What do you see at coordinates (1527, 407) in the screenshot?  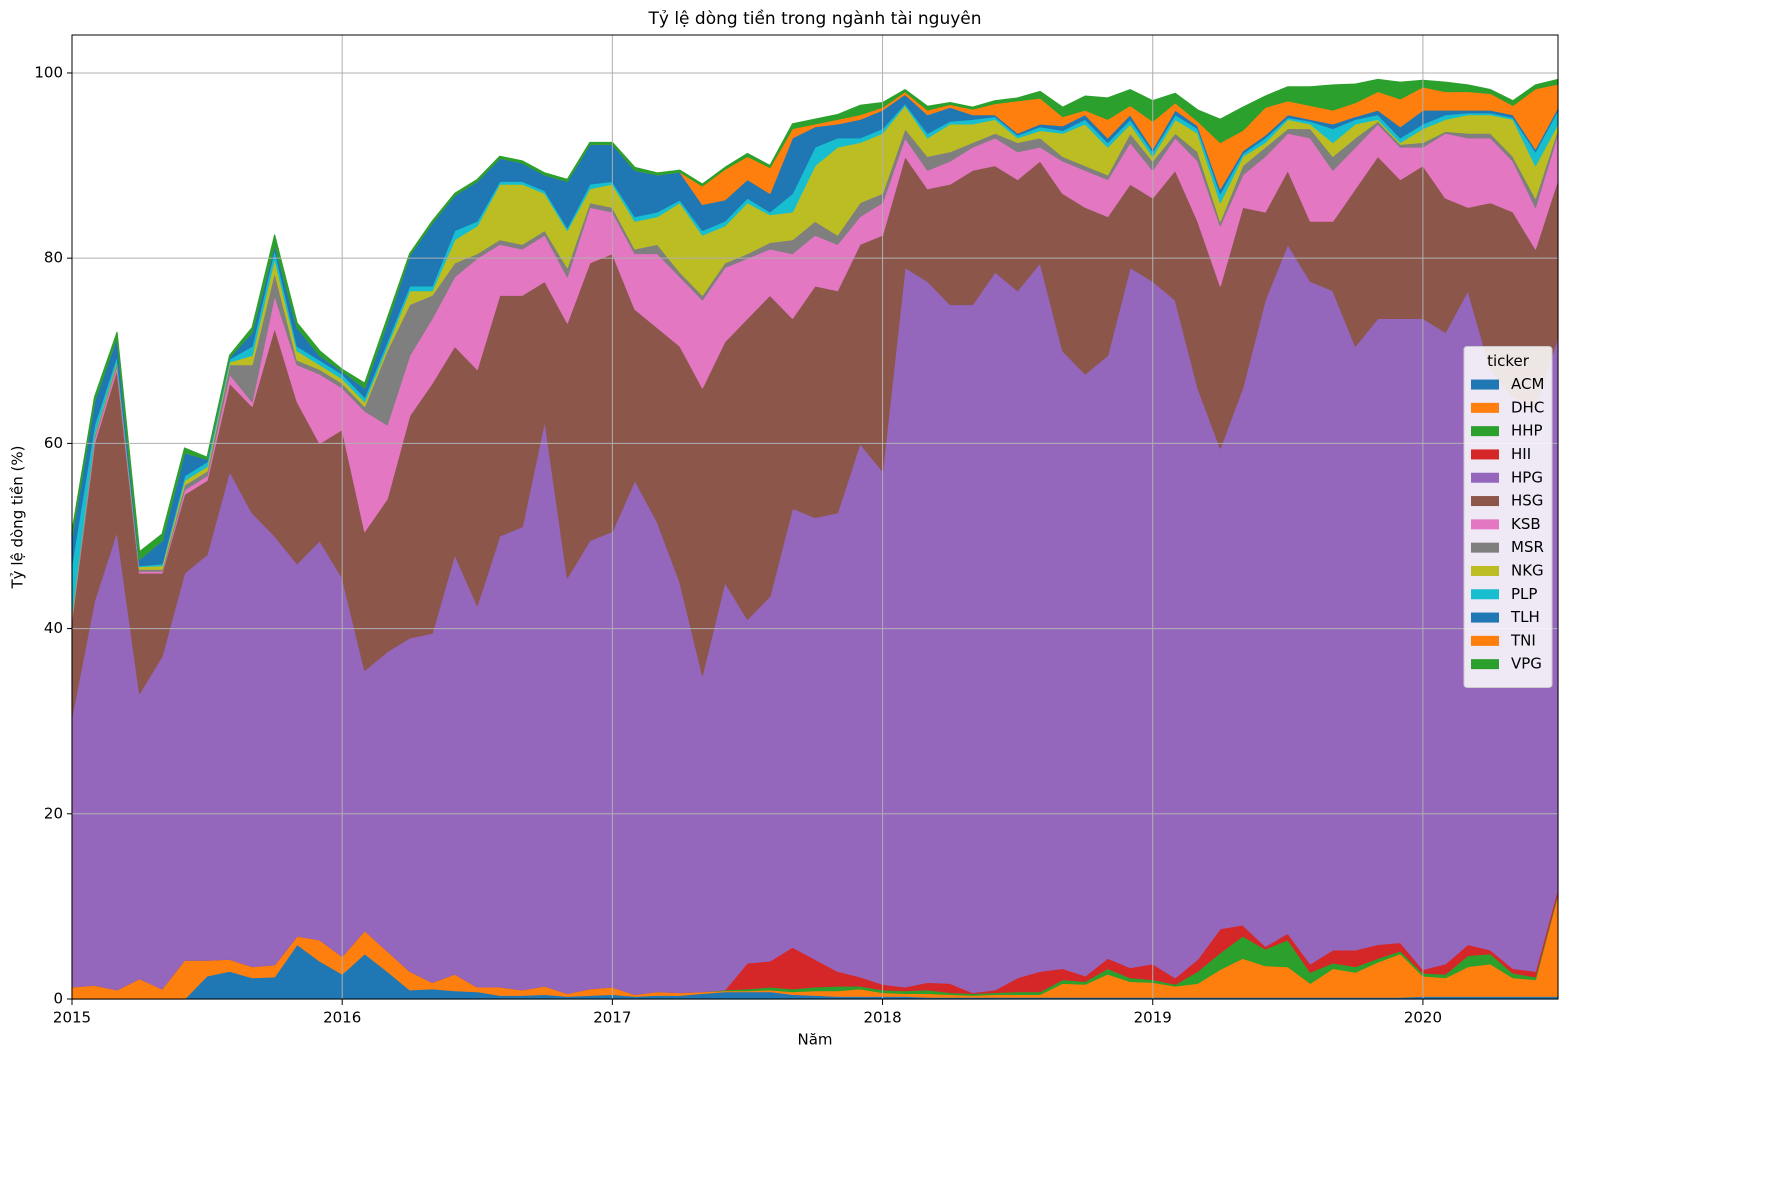 I see `legend-label: DHC` at bounding box center [1527, 407].